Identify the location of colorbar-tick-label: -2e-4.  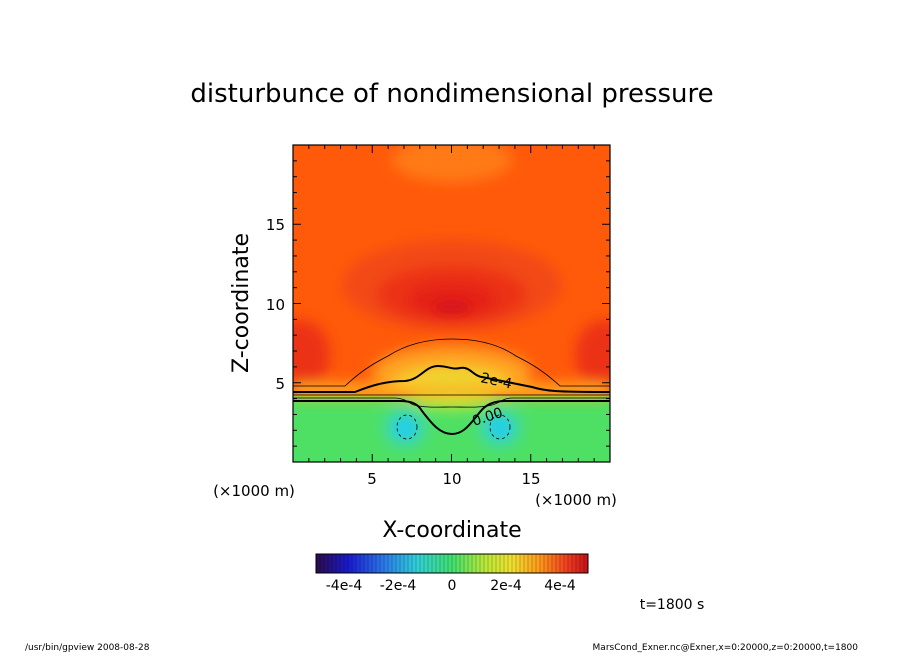
(398, 586).